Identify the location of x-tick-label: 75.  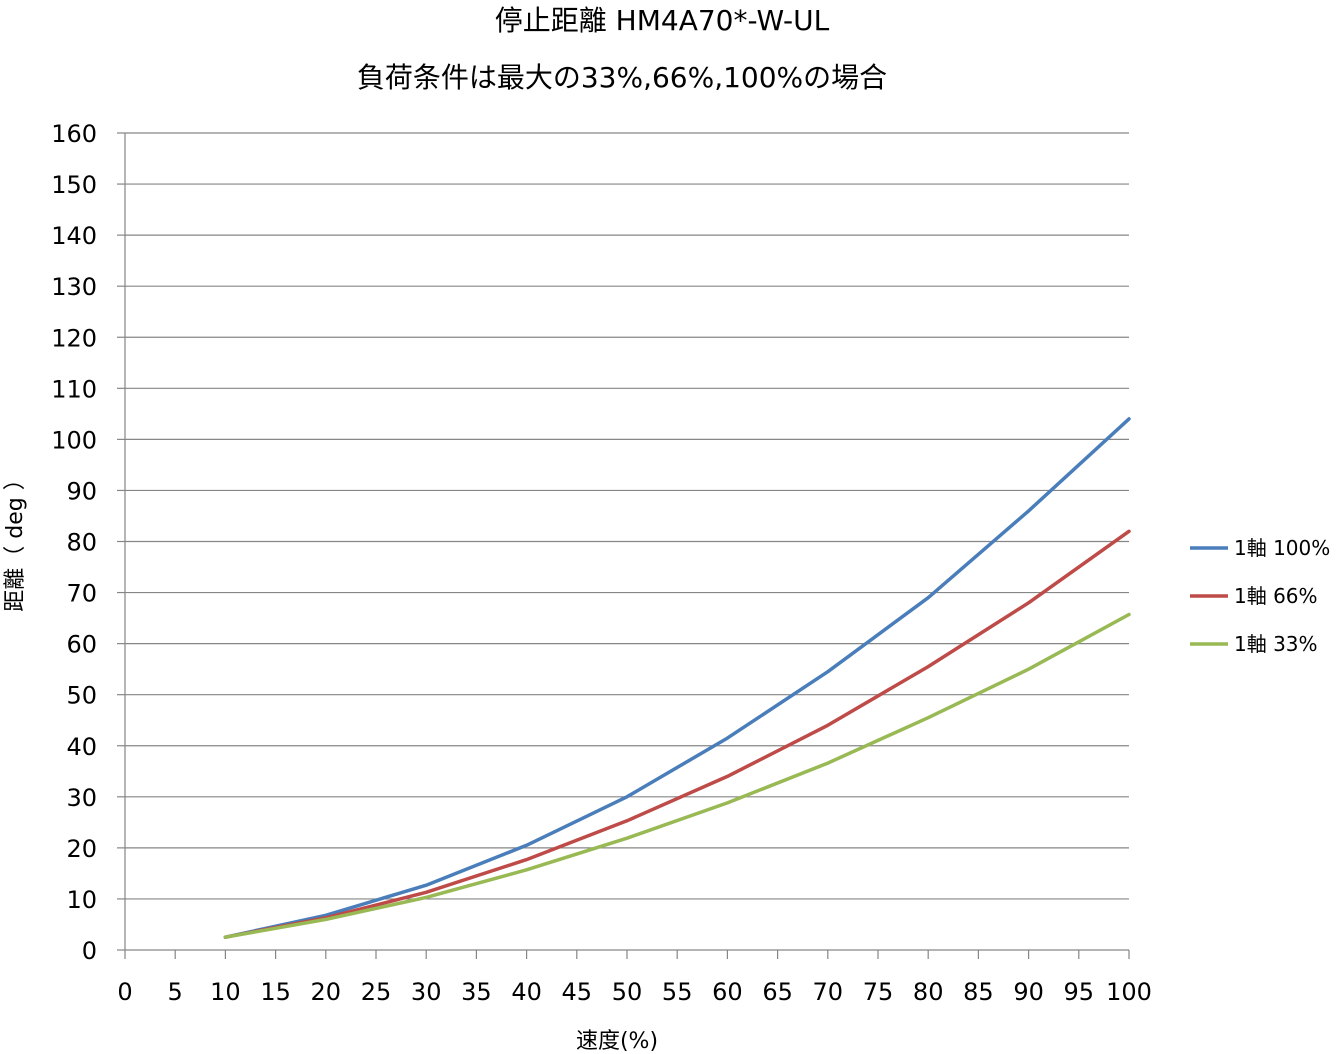
(878, 992).